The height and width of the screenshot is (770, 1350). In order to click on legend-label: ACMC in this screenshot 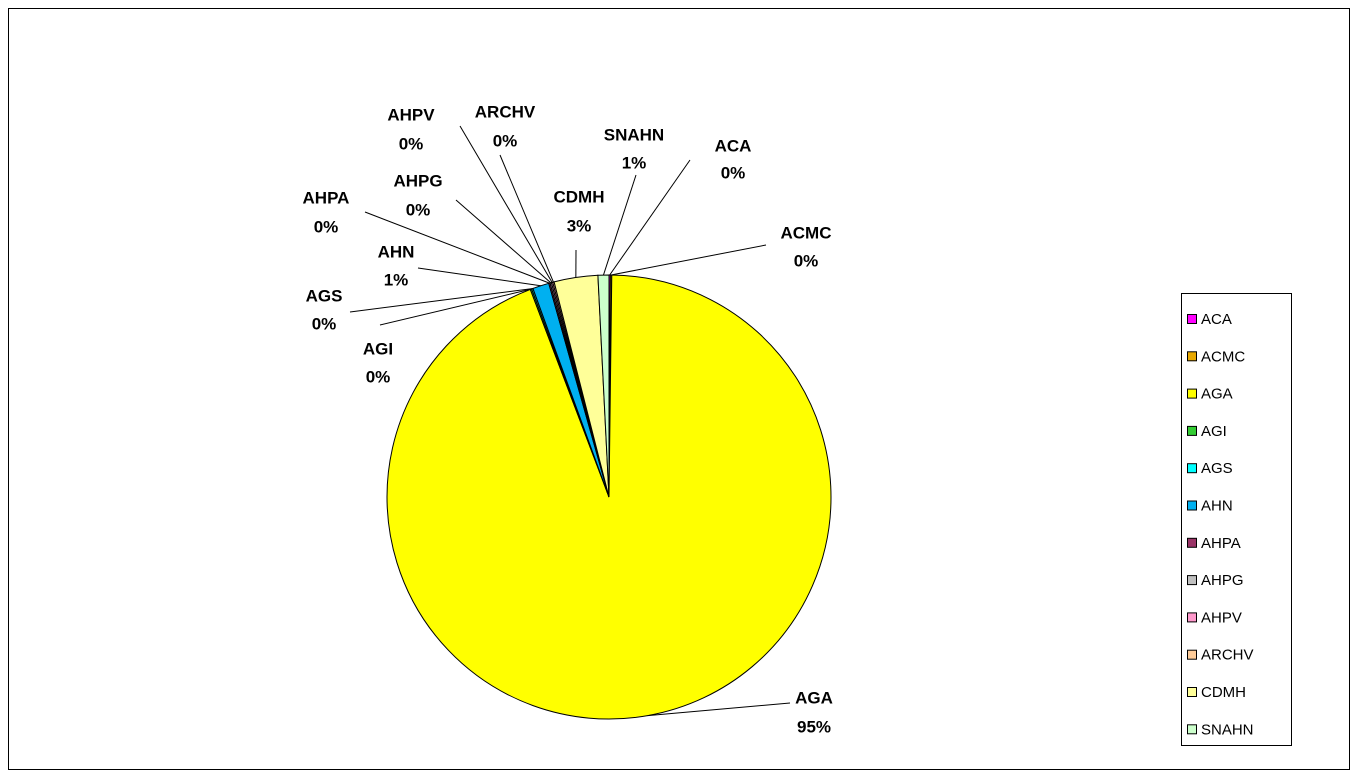, I will do `click(1223, 356)`.